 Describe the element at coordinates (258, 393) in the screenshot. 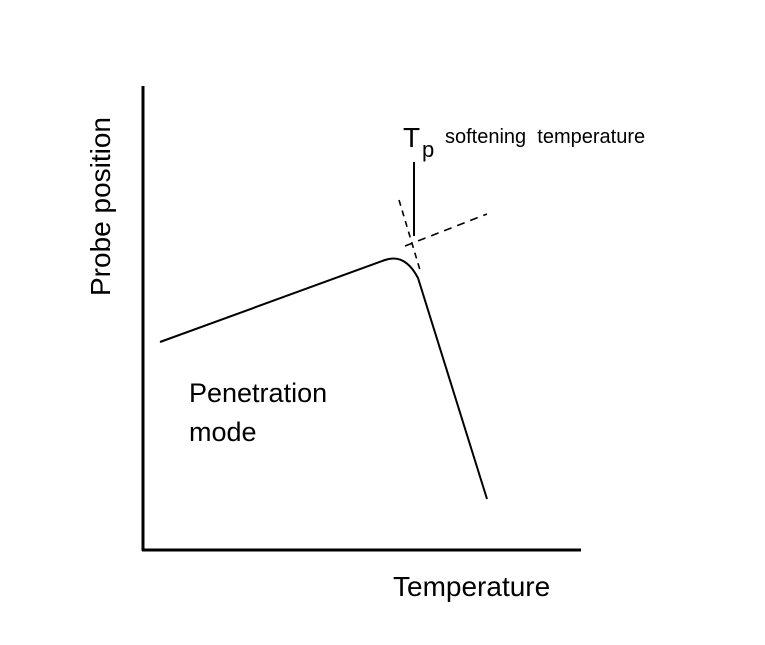

I see `mode-label-line1: Penetration` at that location.